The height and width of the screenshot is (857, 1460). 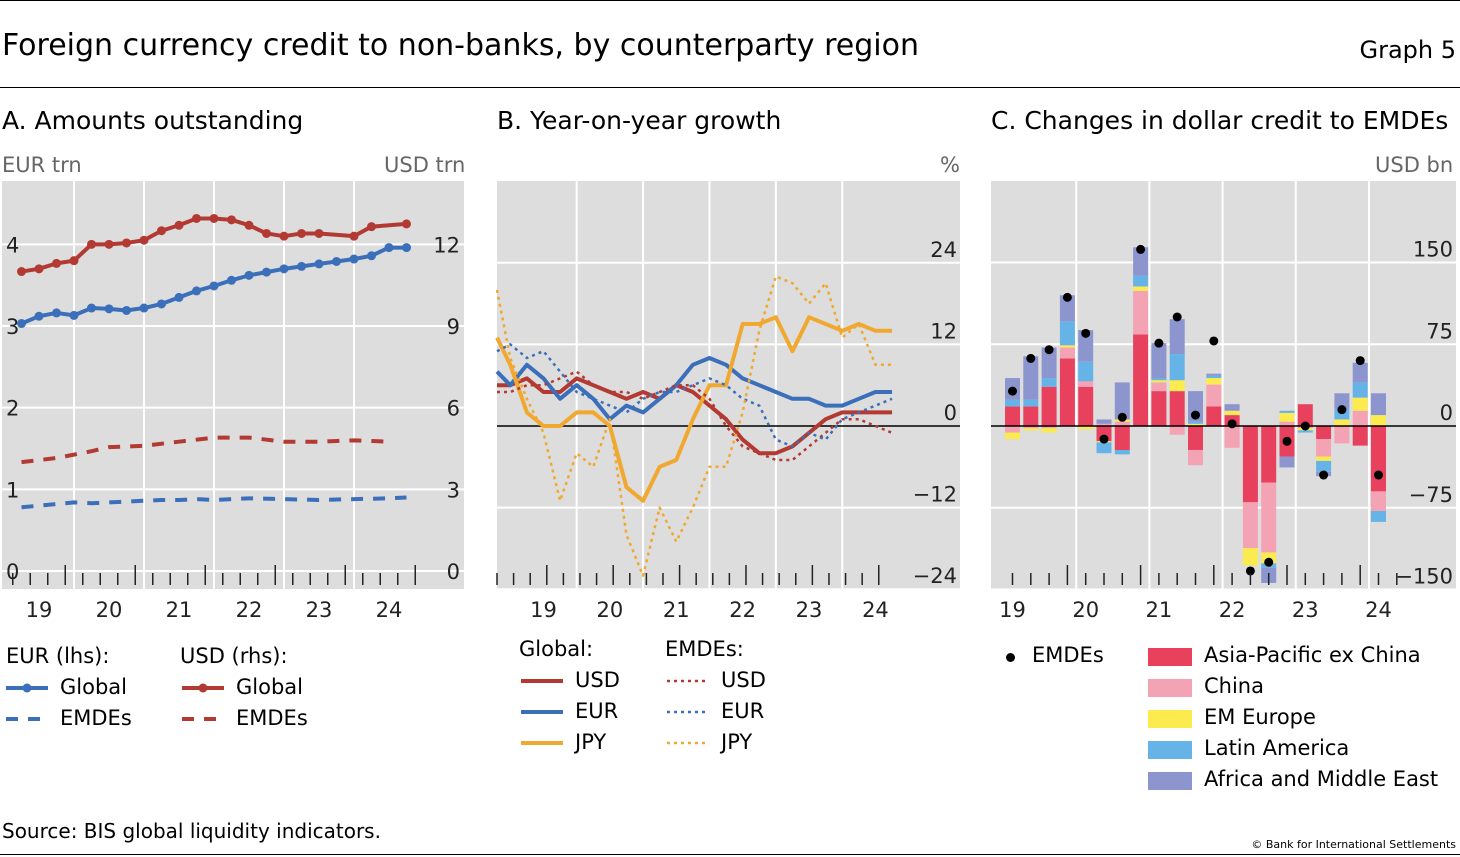 I want to click on legend-header: Global:, so click(x=556, y=649).